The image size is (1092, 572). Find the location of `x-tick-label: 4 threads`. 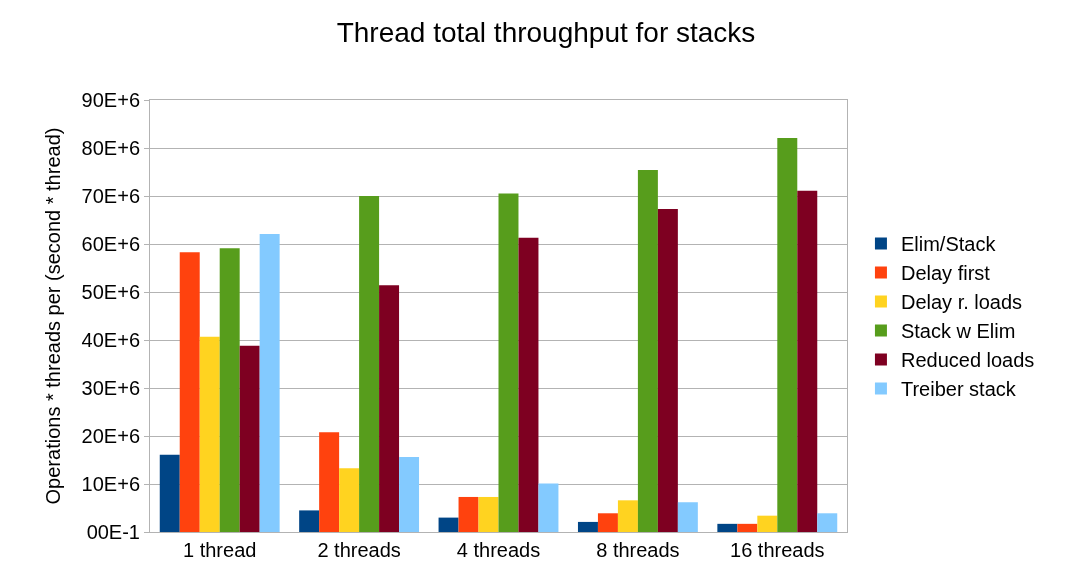

x-tick-label: 4 threads is located at coordinates (498, 550).